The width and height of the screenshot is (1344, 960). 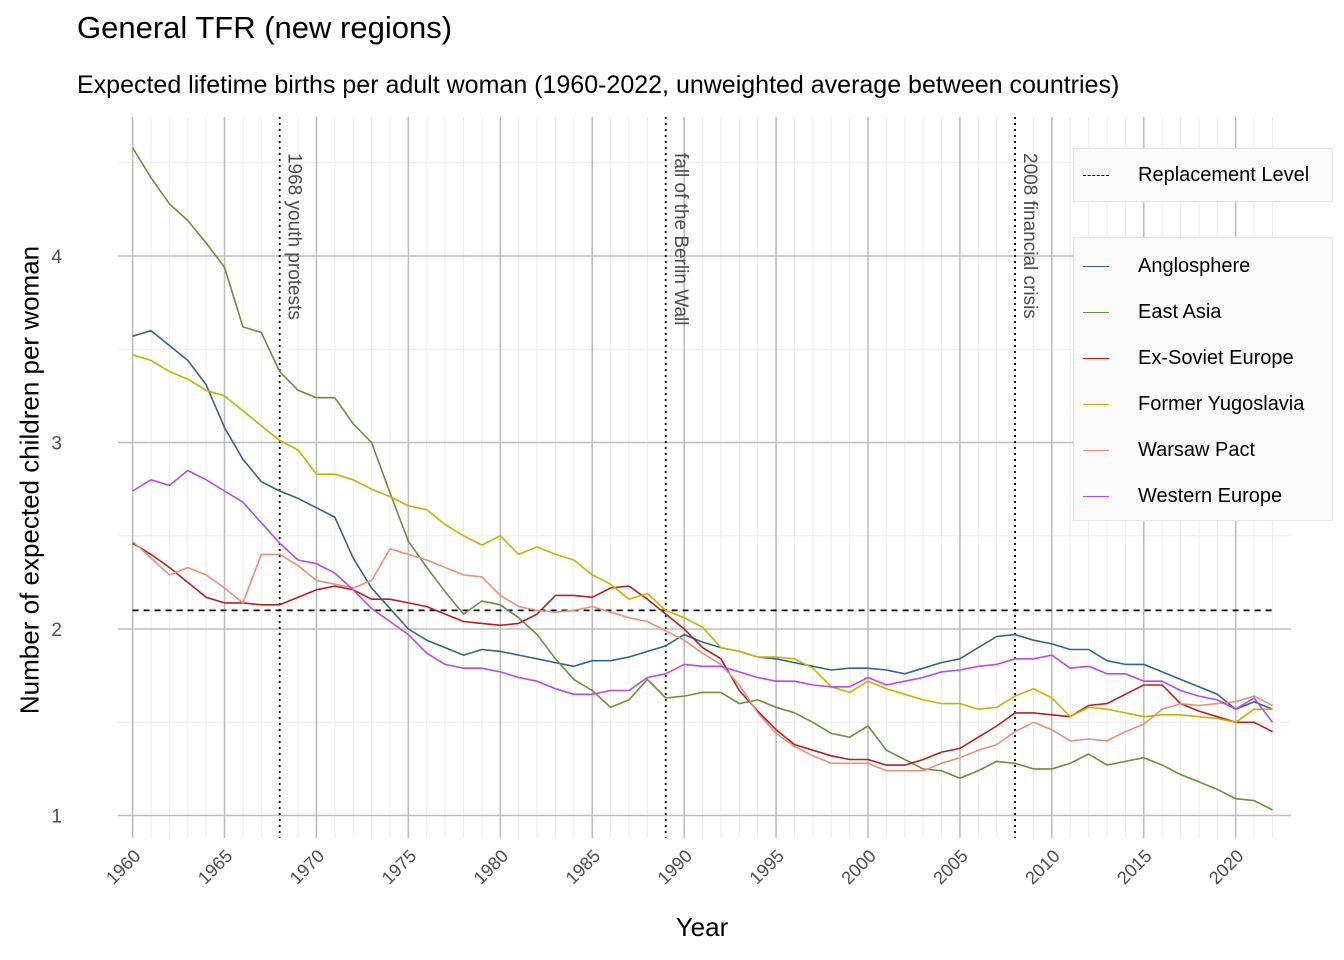 What do you see at coordinates (1042, 867) in the screenshot?
I see `x-tick-label: 2010` at bounding box center [1042, 867].